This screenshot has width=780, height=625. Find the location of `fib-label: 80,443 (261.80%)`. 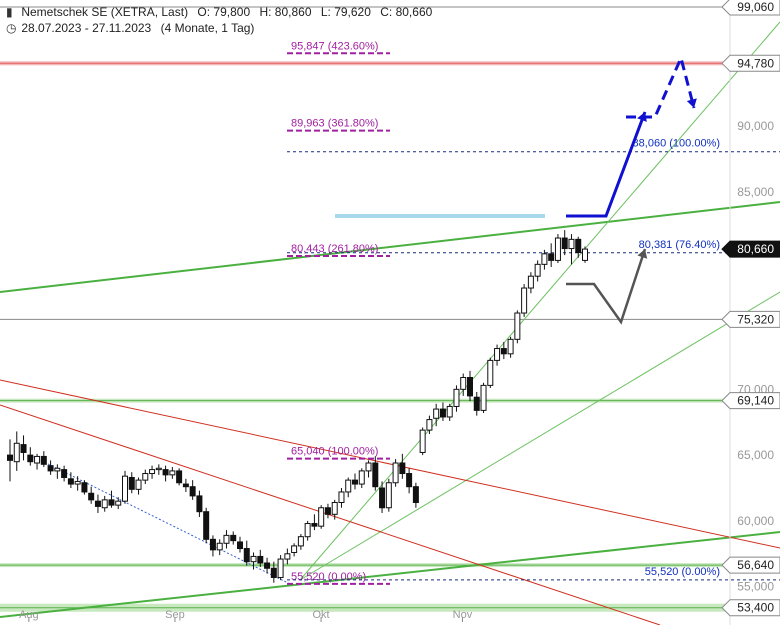

fib-label: 80,443 (261.80%) is located at coordinates (334, 249).